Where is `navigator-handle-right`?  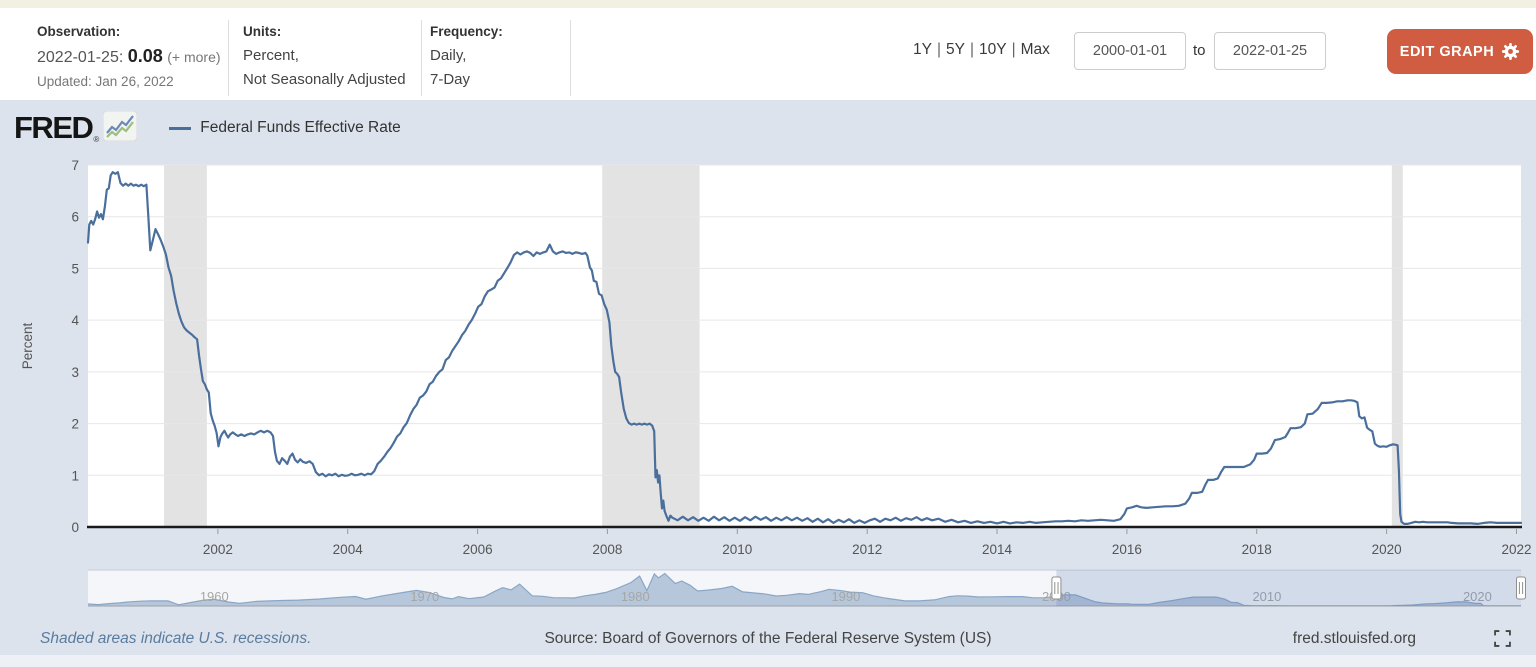
navigator-handle-right is located at coordinates (1521, 588).